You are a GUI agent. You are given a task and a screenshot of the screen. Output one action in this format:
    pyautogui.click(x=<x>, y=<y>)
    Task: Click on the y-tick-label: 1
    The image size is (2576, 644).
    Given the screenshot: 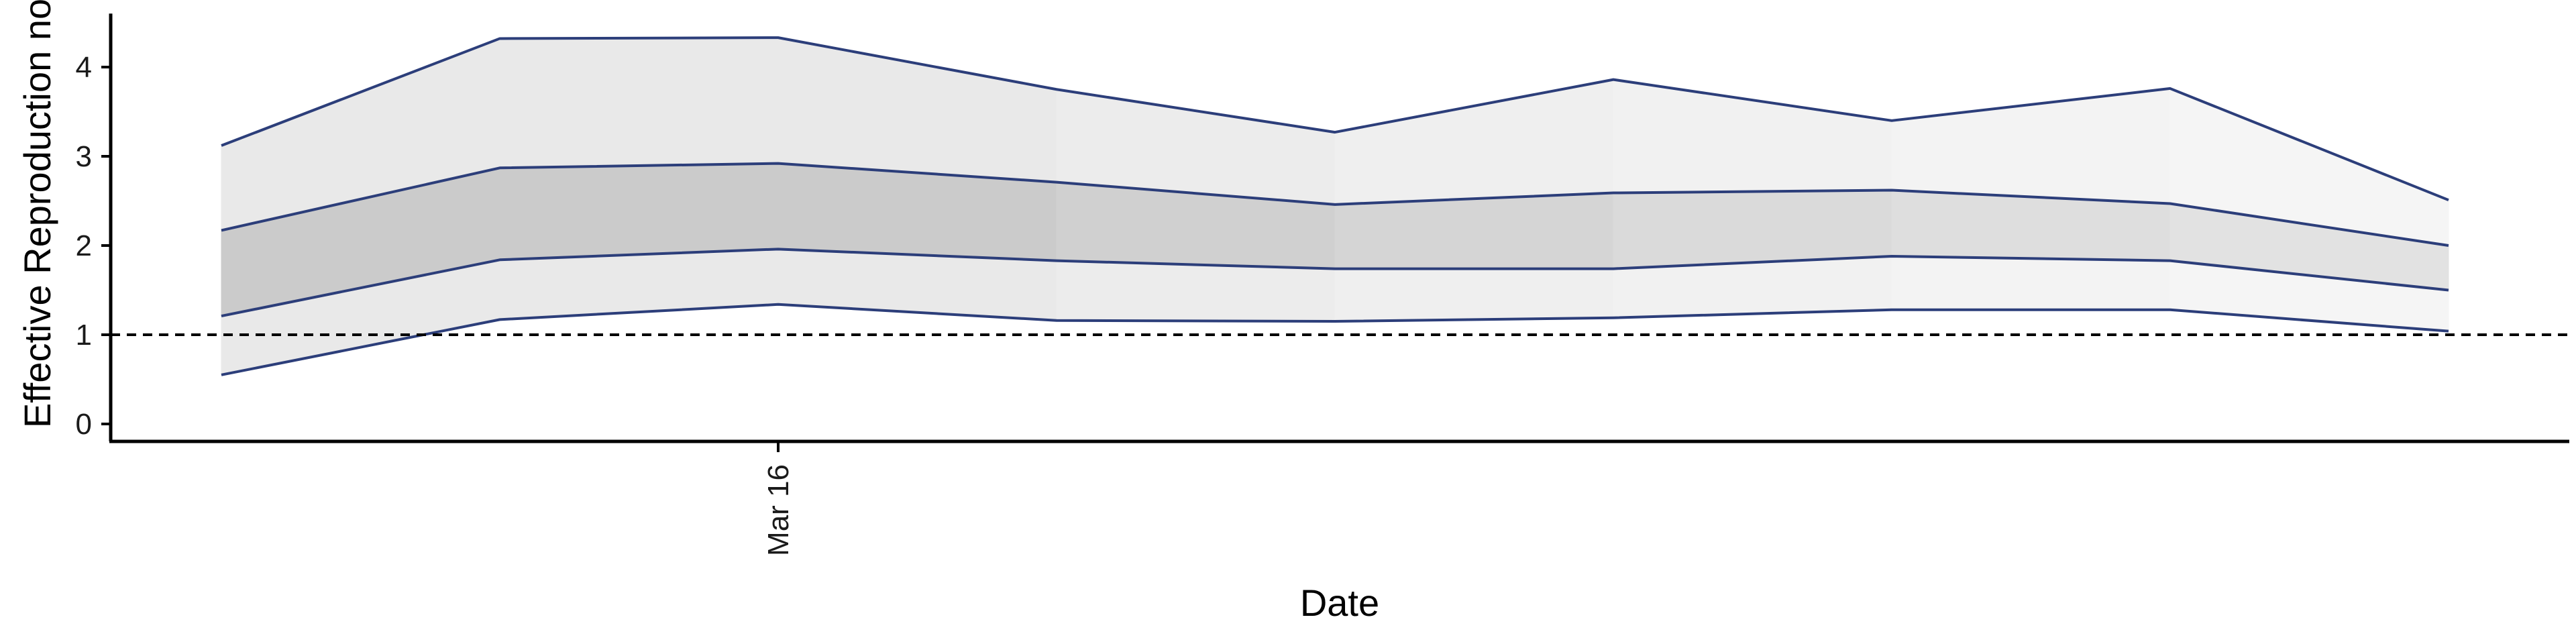 What is the action you would take?
    pyautogui.click(x=84, y=335)
    